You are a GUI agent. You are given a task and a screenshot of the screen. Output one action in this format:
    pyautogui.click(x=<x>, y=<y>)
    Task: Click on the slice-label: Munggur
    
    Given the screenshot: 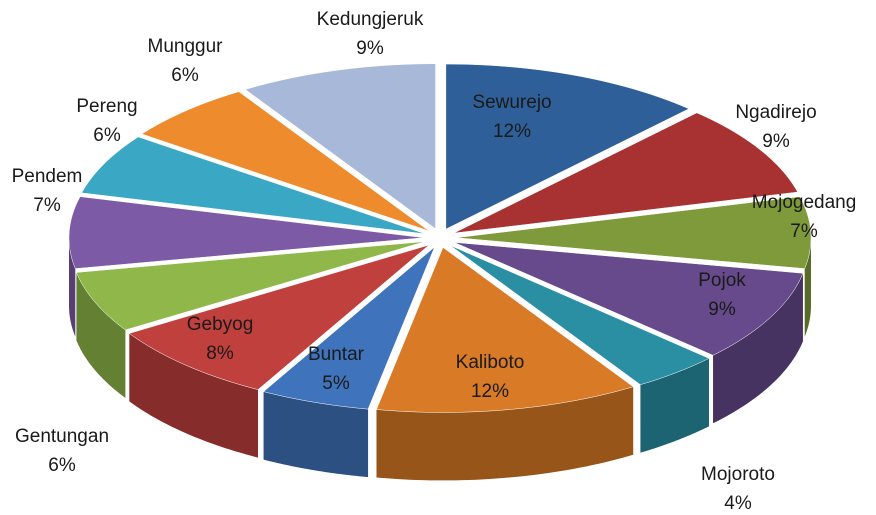 What is the action you would take?
    pyautogui.click(x=186, y=46)
    